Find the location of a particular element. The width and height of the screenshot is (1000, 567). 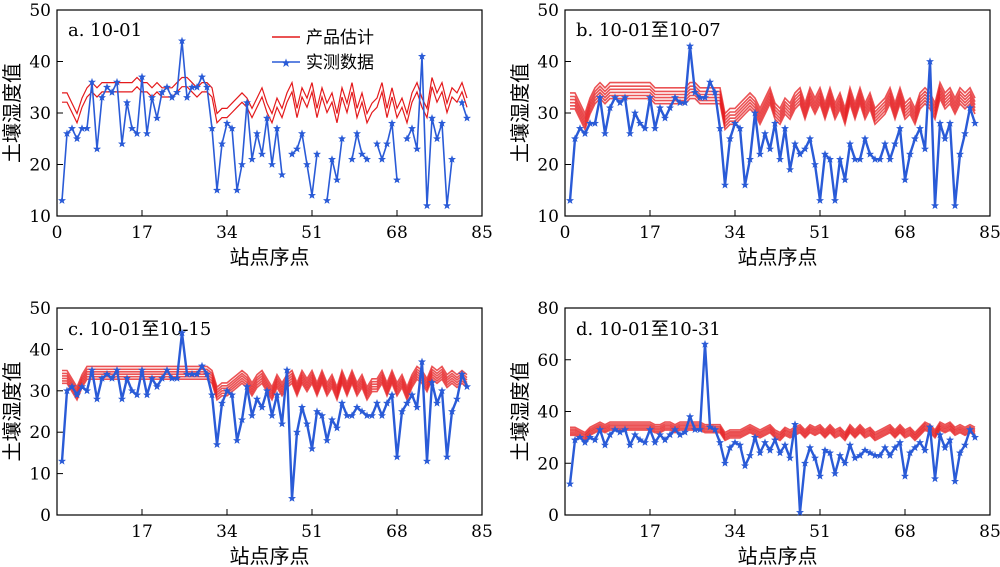

y-tick-label: 60 is located at coordinates (548, 361).